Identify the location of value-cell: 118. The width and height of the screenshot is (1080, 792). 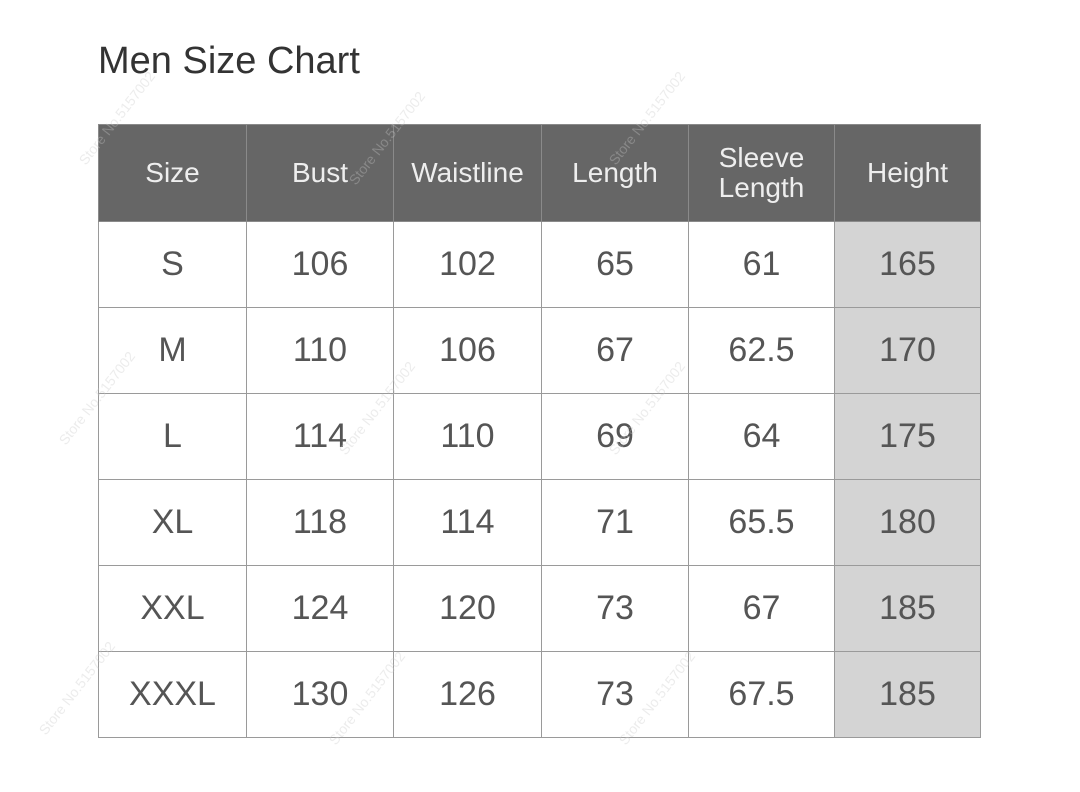
(320, 522).